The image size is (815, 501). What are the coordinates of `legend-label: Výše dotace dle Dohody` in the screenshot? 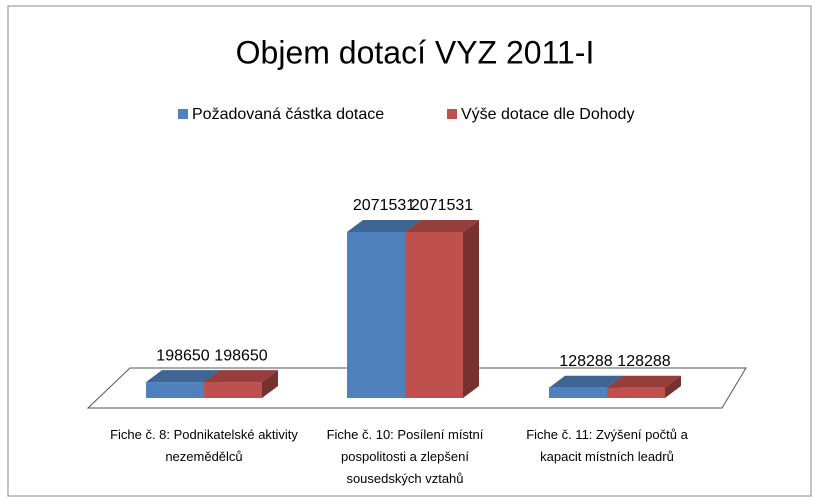 It's located at (547, 114).